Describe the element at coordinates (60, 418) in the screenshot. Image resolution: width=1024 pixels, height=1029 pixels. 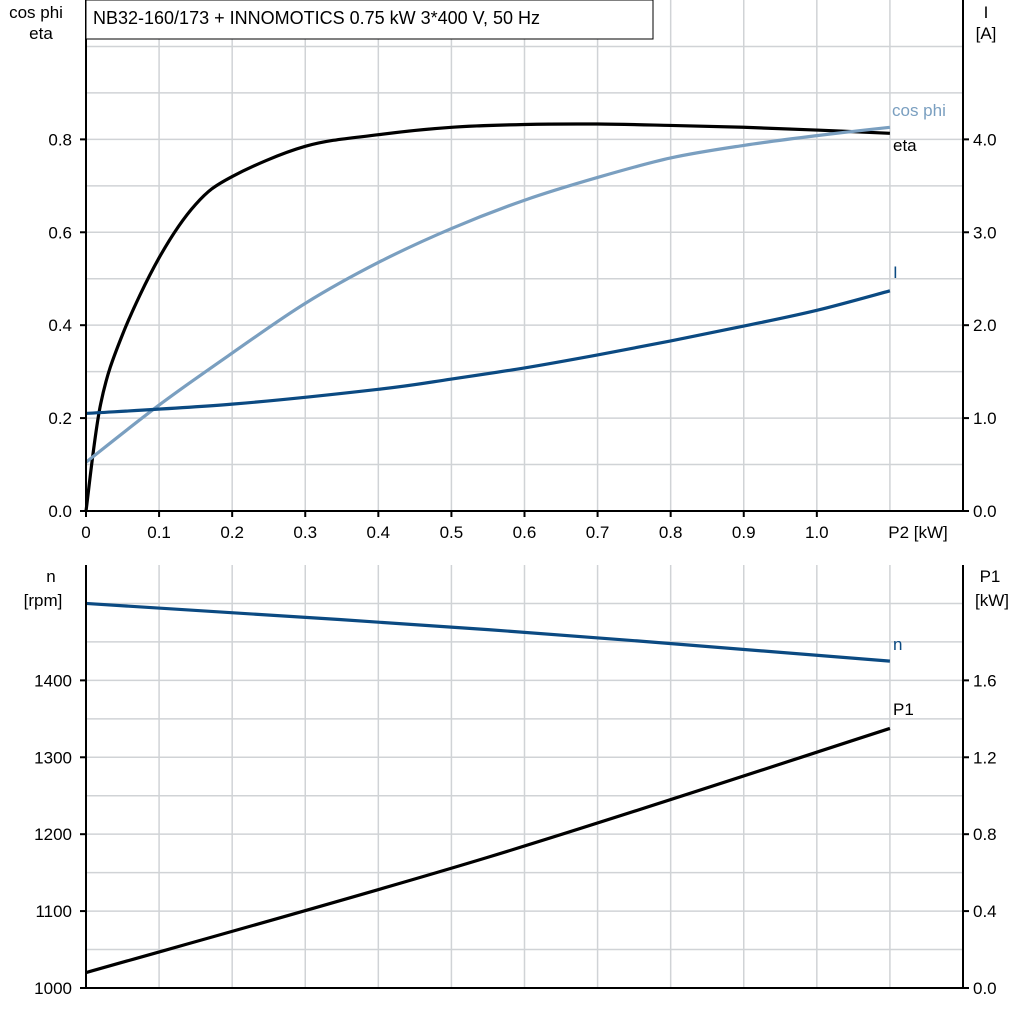
I see `y-left-tick-label: 0.2` at that location.